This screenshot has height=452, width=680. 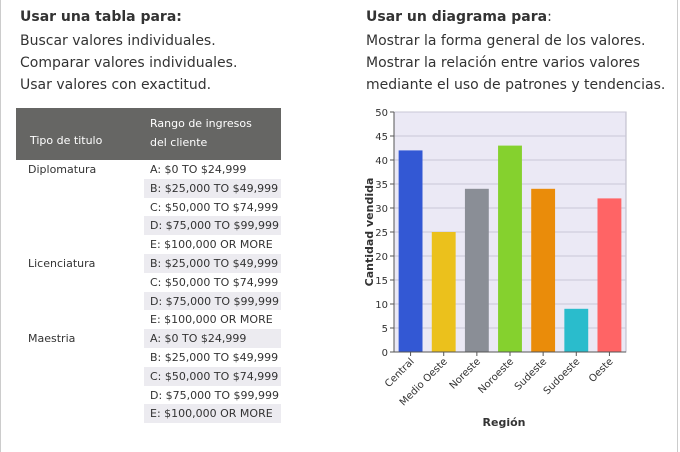 I want to click on table-row: Maestria A: $0 TO $24,999, so click(x=148, y=338).